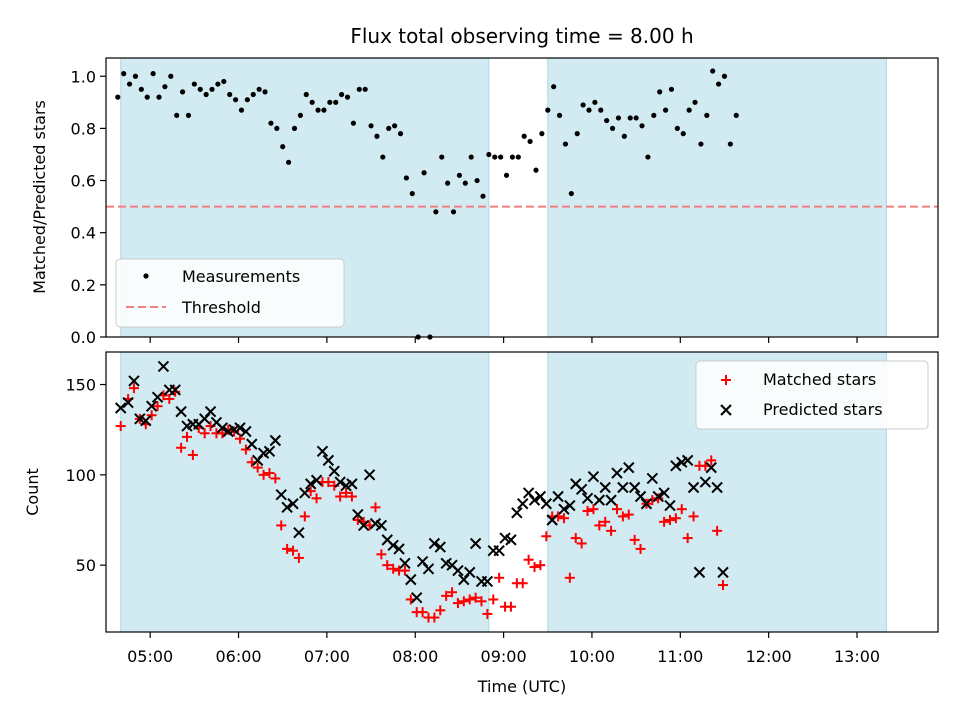 The width and height of the screenshot is (960, 720). Describe the element at coordinates (86, 565) in the screenshot. I see `y-tick-label: 50` at that location.